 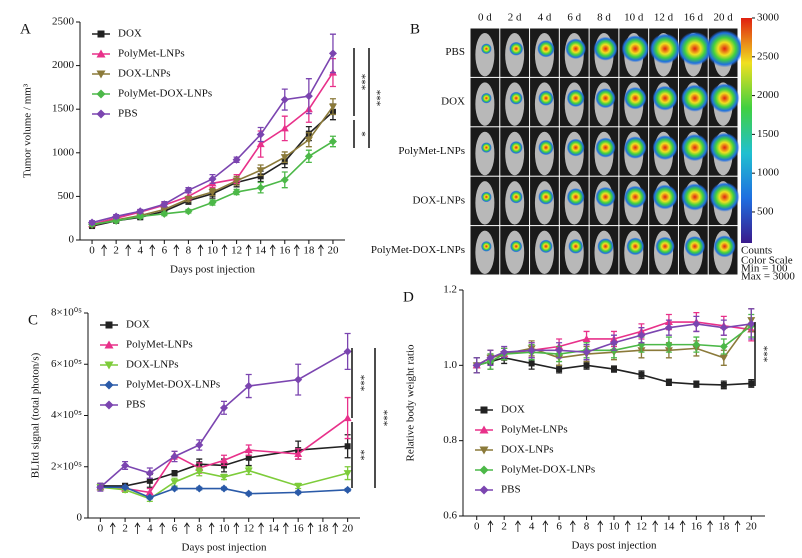 What do you see at coordinates (746, 130) in the screenshot?
I see `colorbar` at bounding box center [746, 130].